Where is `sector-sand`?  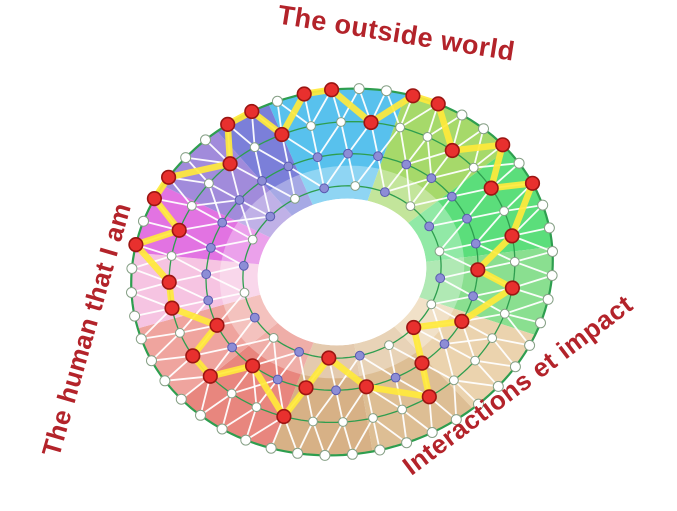
sector-sand is located at coordinates (413, 389).